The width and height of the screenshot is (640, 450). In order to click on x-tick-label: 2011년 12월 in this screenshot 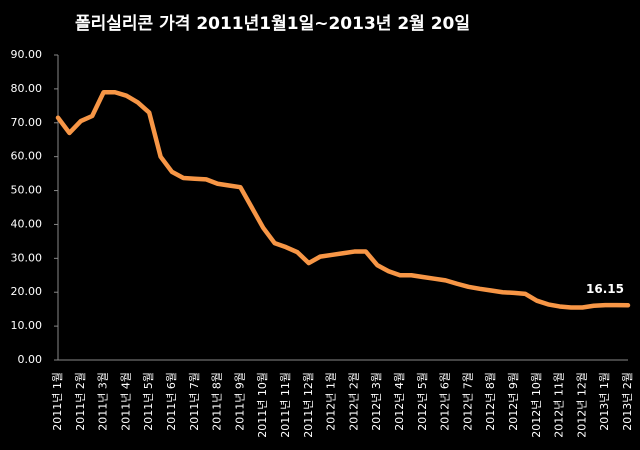, I will do `click(308, 405)`.